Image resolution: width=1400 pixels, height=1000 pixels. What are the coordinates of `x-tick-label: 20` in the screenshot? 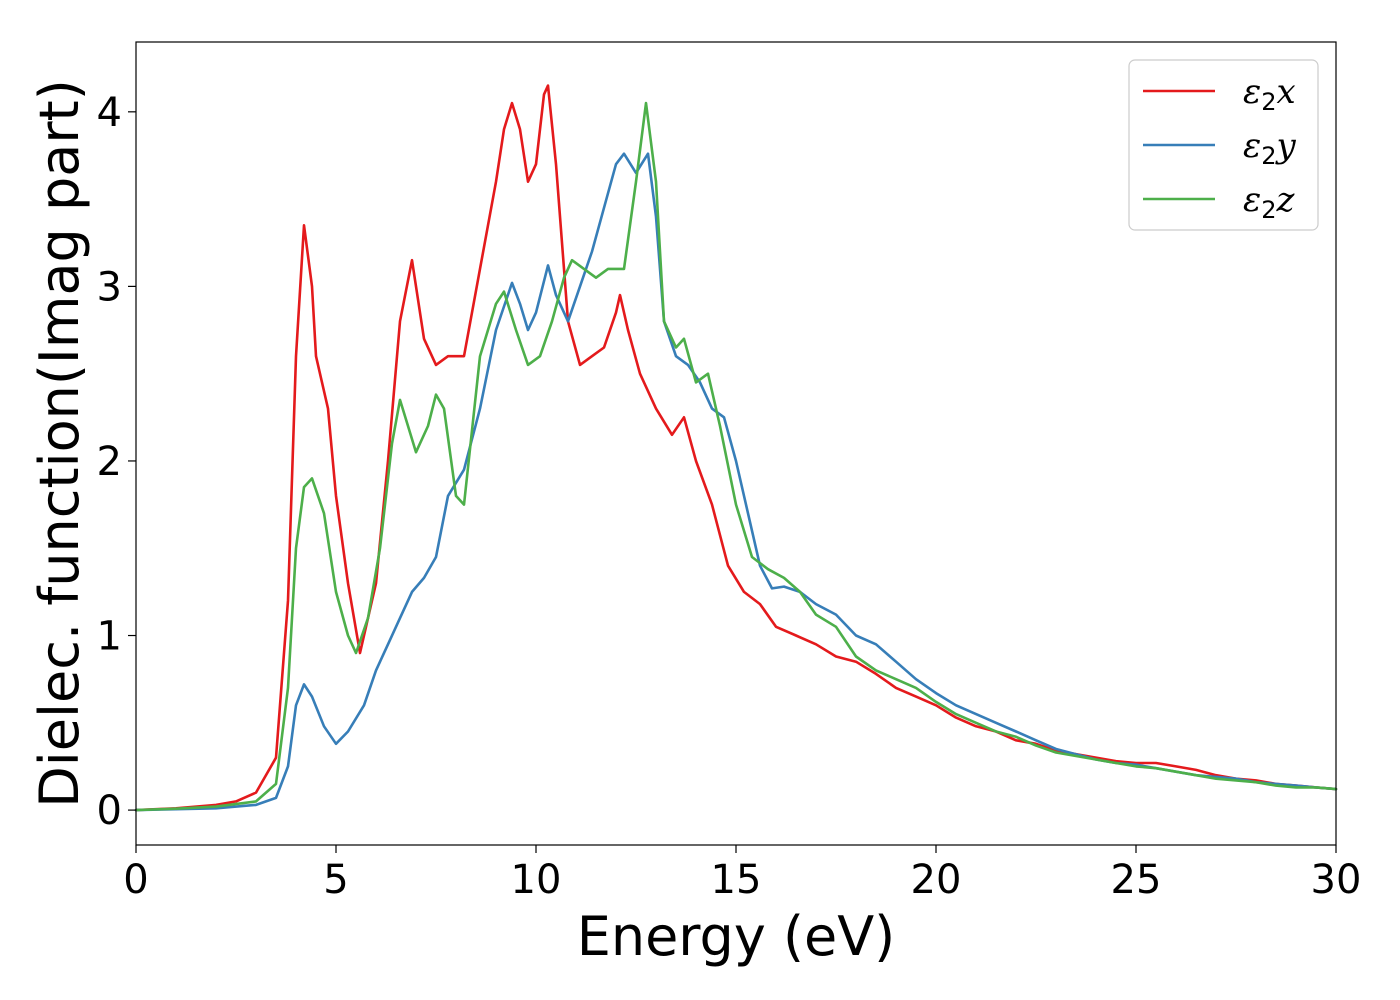 It's located at (936, 880).